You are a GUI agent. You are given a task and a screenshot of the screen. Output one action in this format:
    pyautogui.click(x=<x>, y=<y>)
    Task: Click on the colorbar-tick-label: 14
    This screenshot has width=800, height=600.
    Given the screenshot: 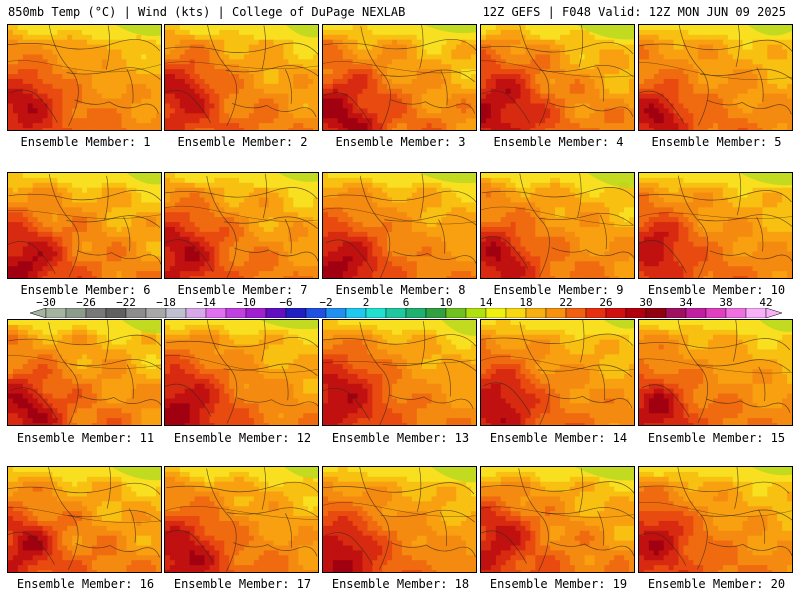 What is the action you would take?
    pyautogui.click(x=486, y=302)
    